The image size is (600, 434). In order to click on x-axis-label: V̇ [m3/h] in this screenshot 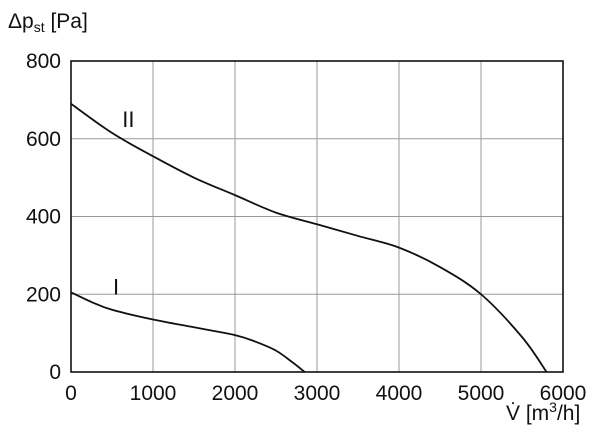, I will do `click(543, 412)`.